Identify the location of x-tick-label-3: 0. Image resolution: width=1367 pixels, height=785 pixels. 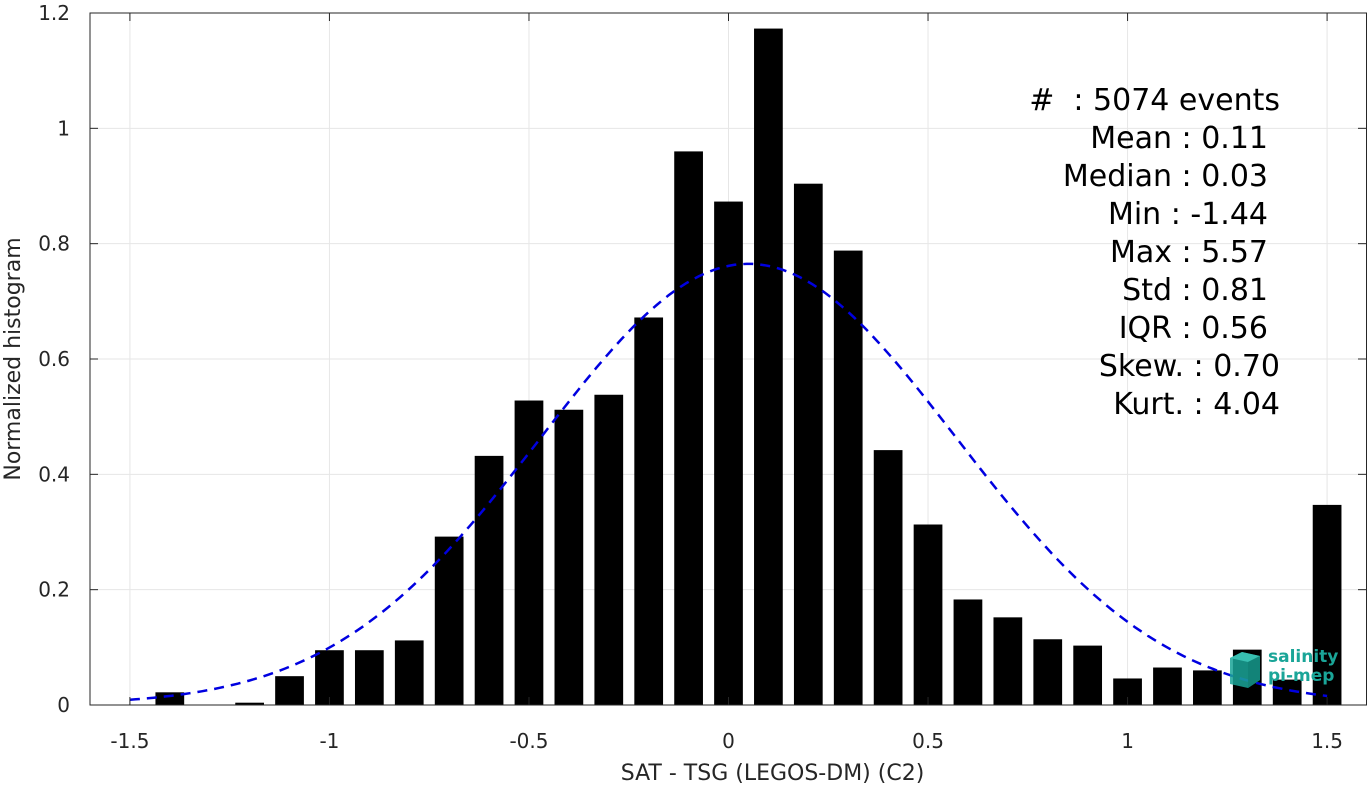
(728, 741).